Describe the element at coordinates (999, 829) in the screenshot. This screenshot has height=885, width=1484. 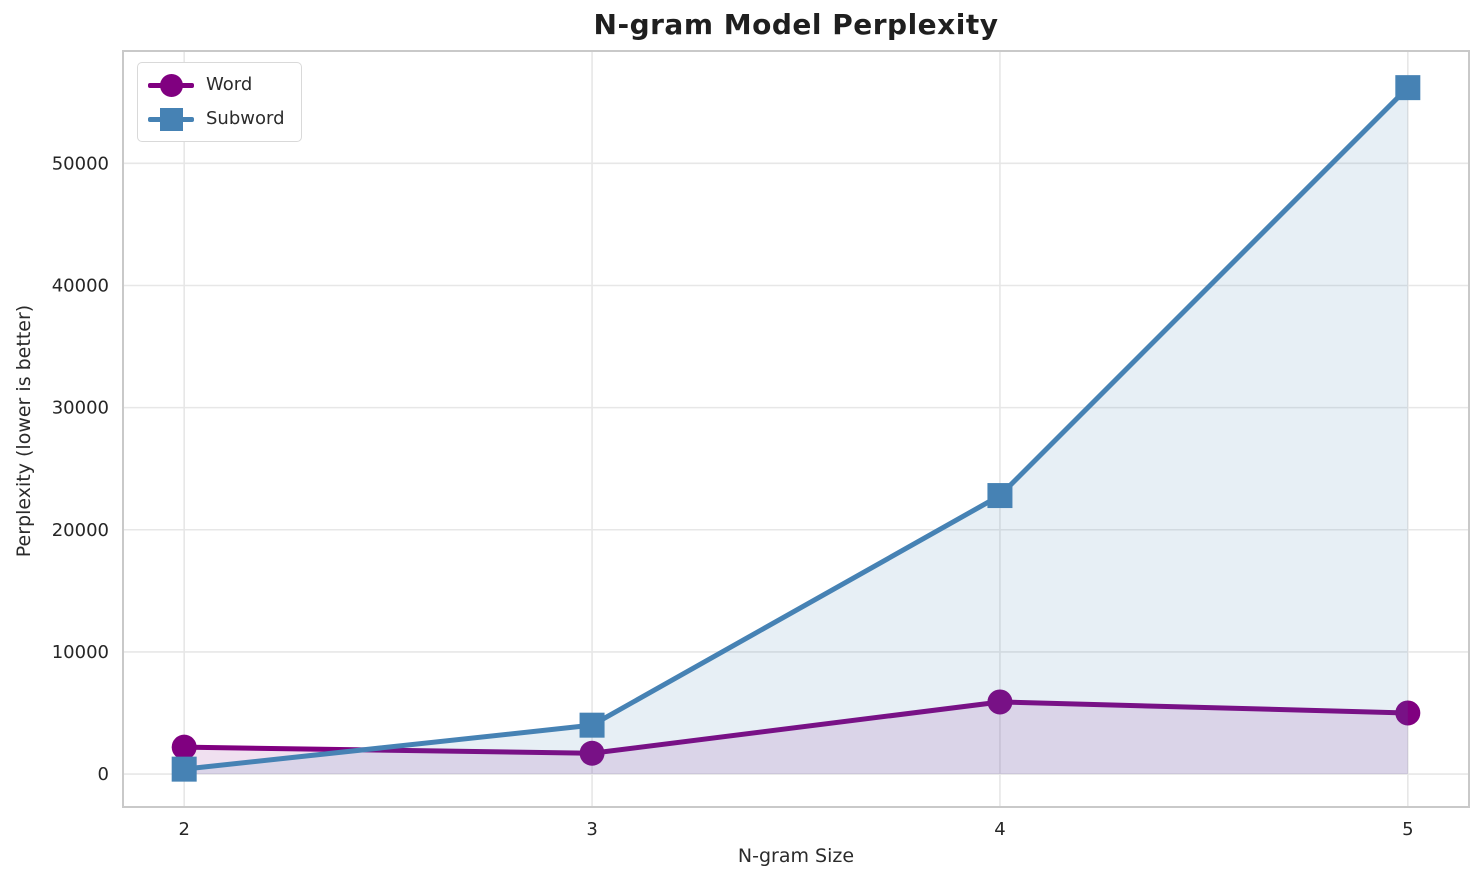
I see `x-tick-label: 4` at that location.